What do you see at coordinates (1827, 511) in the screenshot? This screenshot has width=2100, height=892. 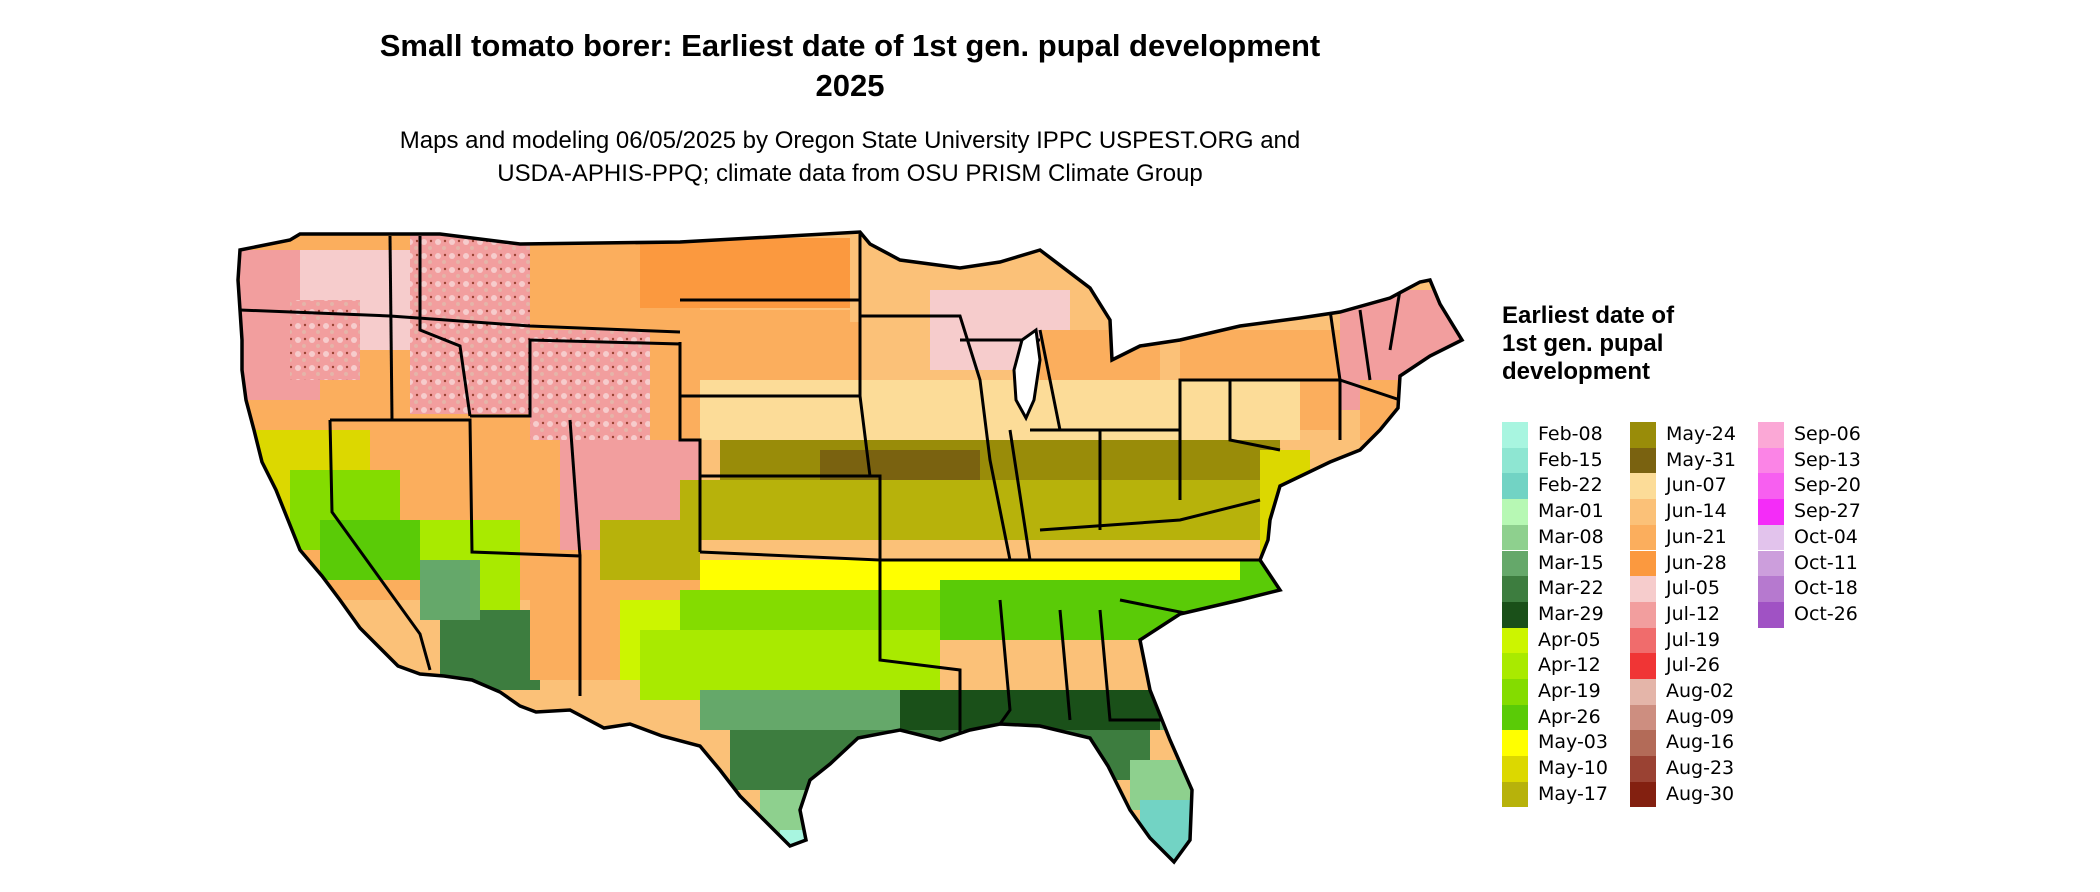 I see `legend-label: Sep-27` at bounding box center [1827, 511].